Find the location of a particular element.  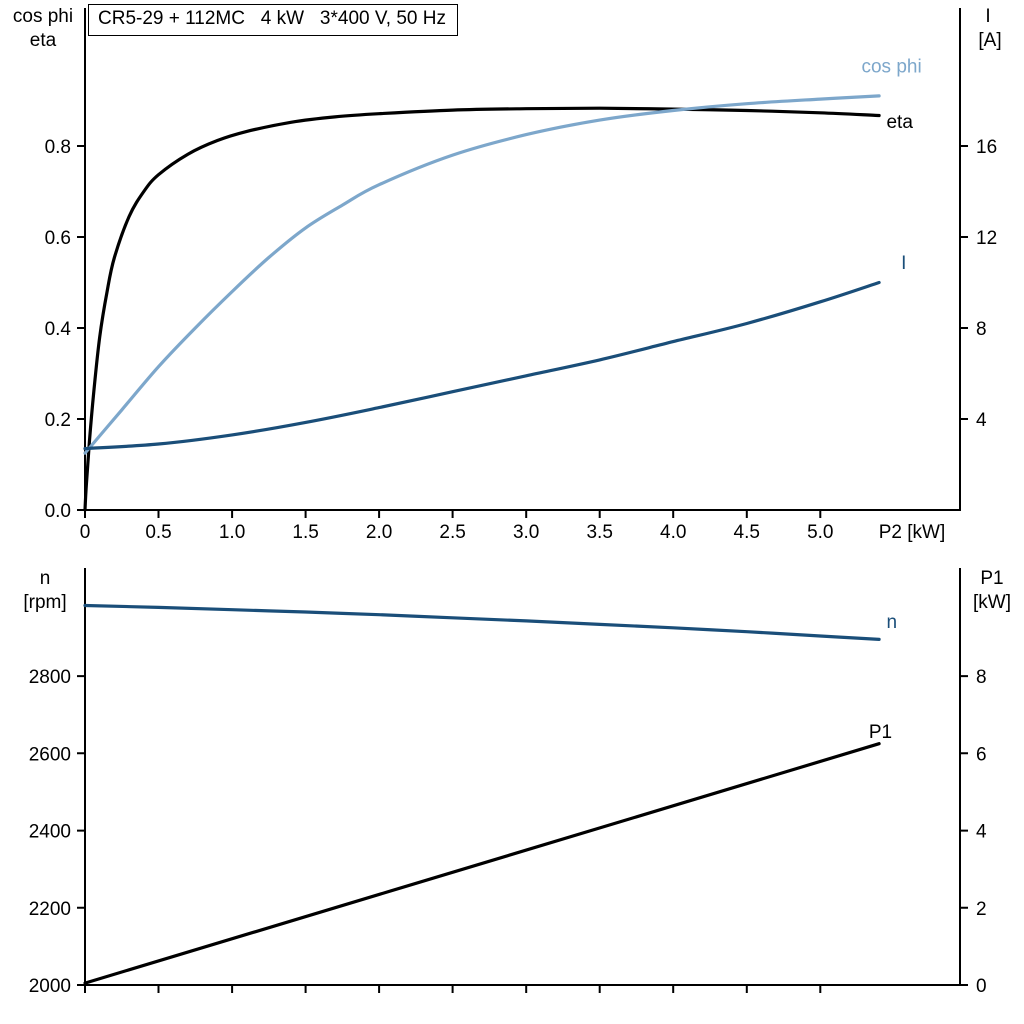

cos_phi-curve-label: cos phi is located at coordinates (891, 66).